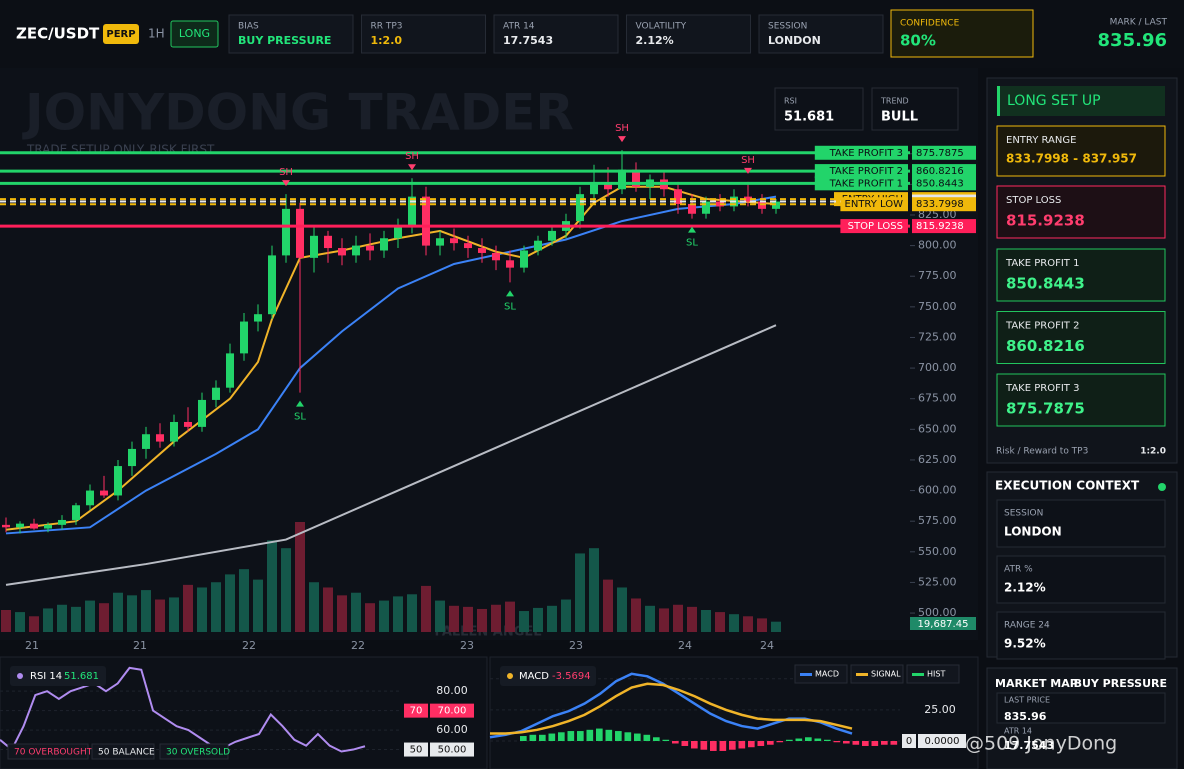 This screenshot has width=1184, height=769. I want to click on y-tick-label: 775.00, so click(937, 275).